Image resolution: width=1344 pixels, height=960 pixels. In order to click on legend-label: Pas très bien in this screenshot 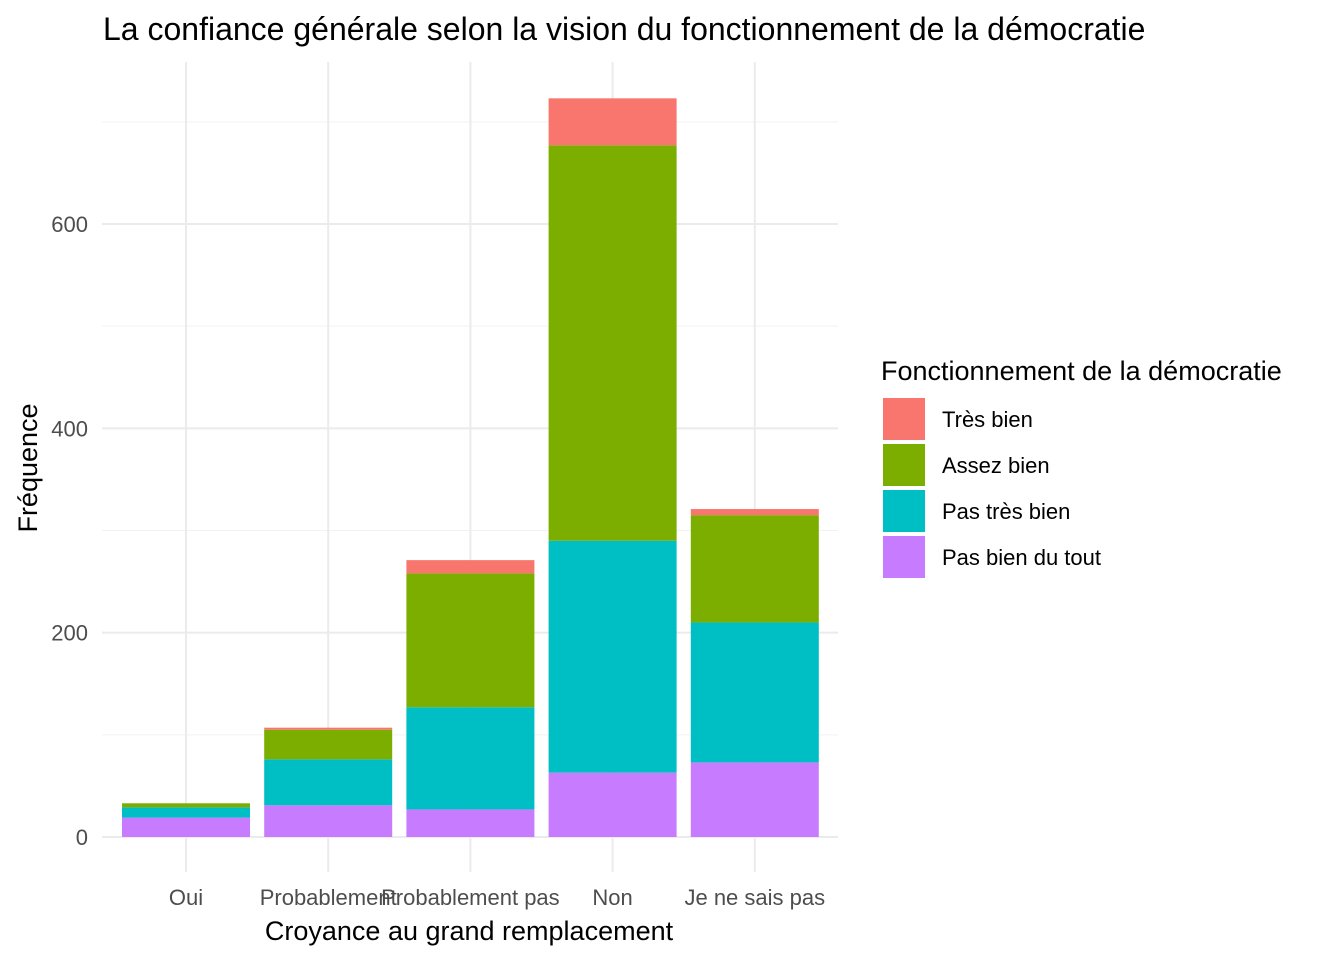, I will do `click(1006, 511)`.